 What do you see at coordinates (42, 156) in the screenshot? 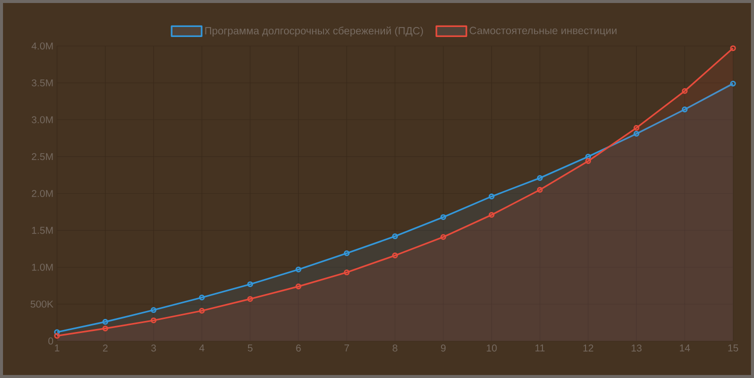
I see `y-tick-label: 2.5M` at bounding box center [42, 156].